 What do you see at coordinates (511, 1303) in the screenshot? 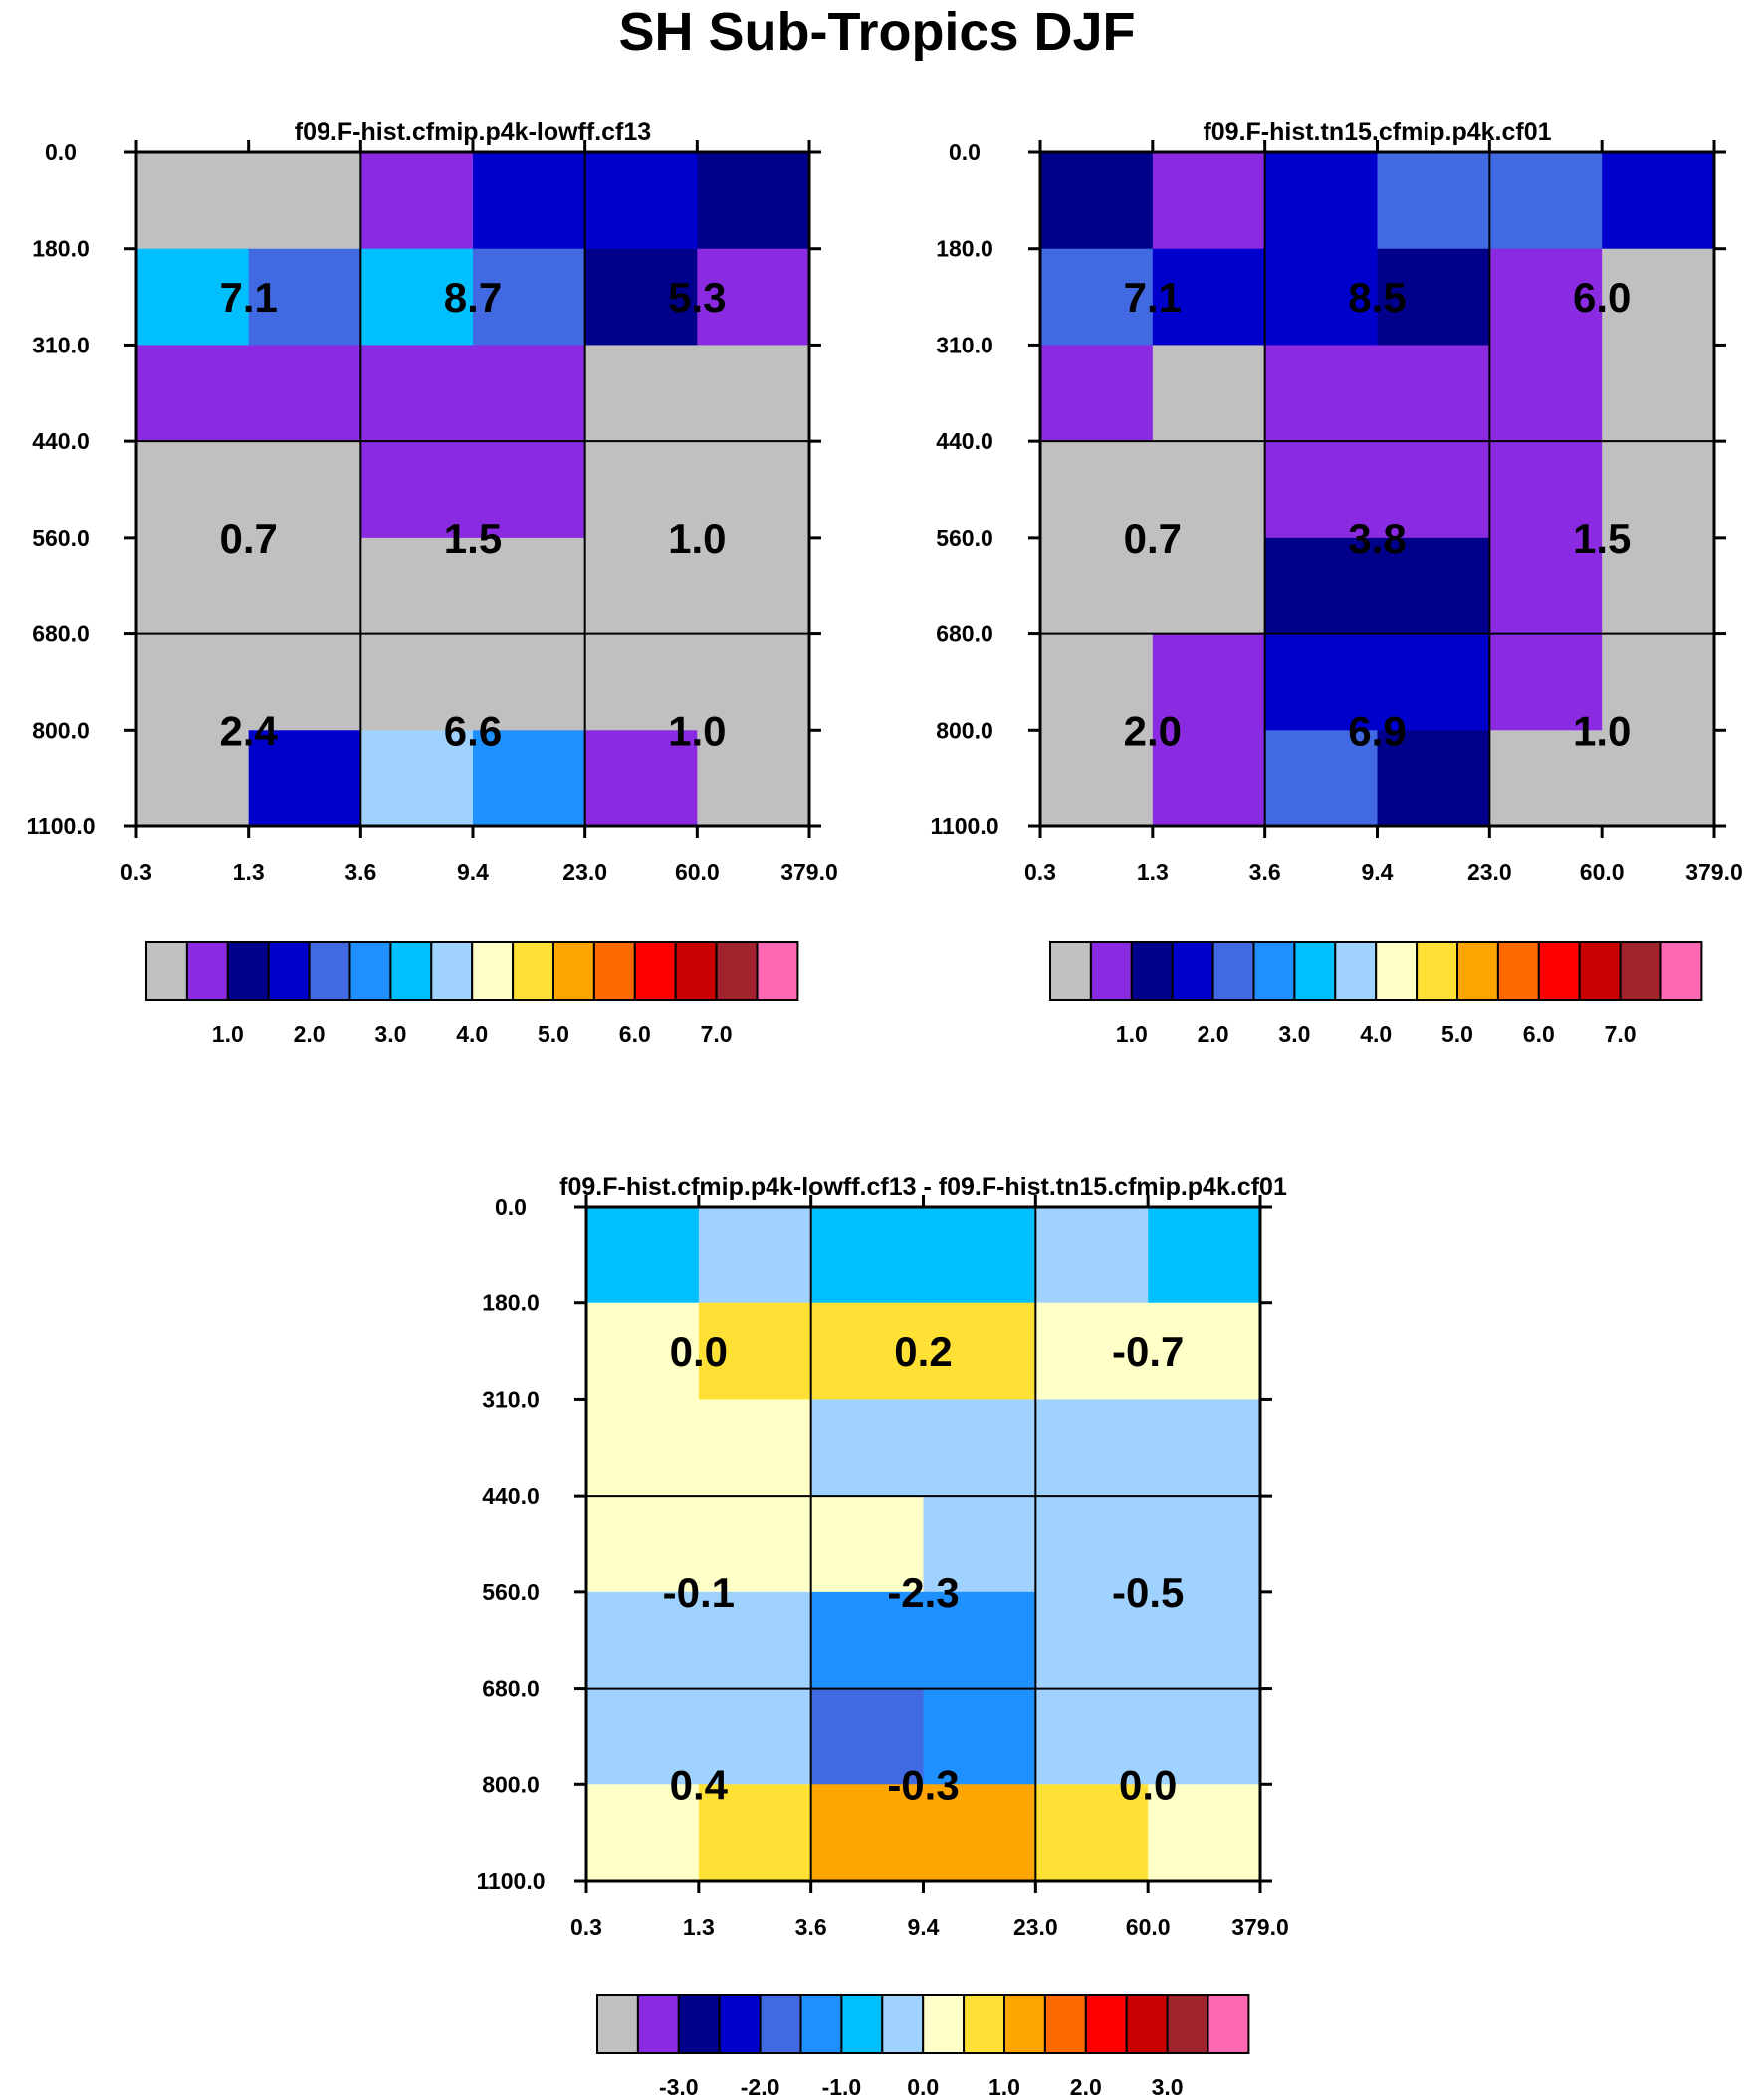
I see `y-tick-label: 180.0` at bounding box center [511, 1303].